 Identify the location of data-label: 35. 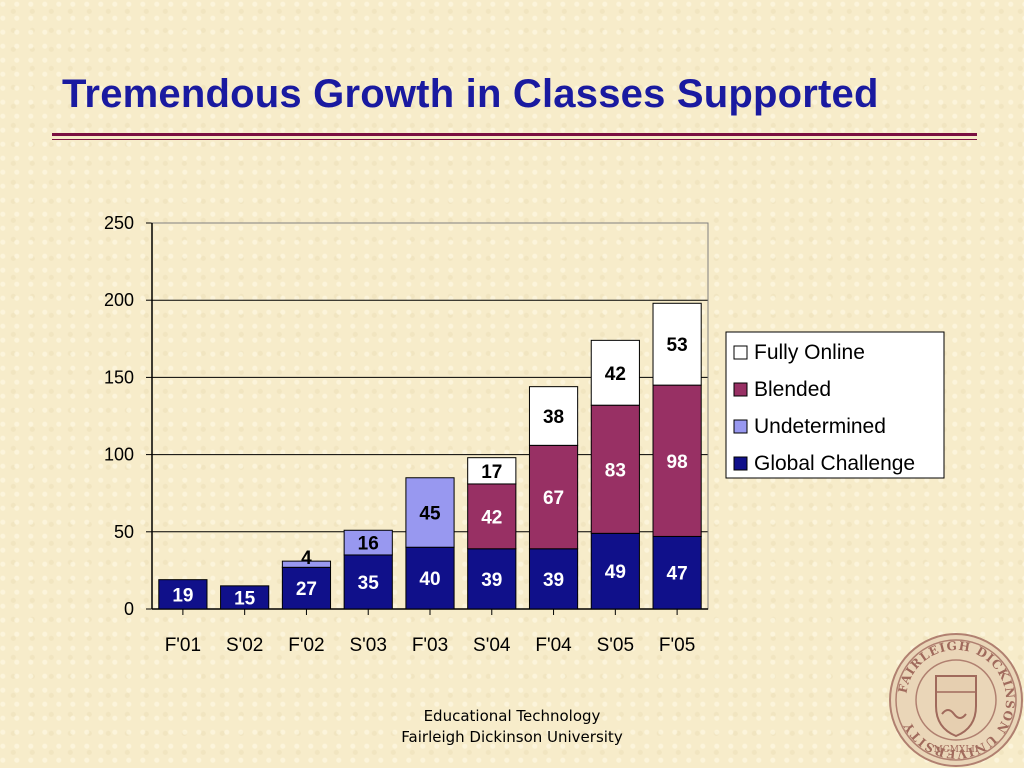
(369, 583).